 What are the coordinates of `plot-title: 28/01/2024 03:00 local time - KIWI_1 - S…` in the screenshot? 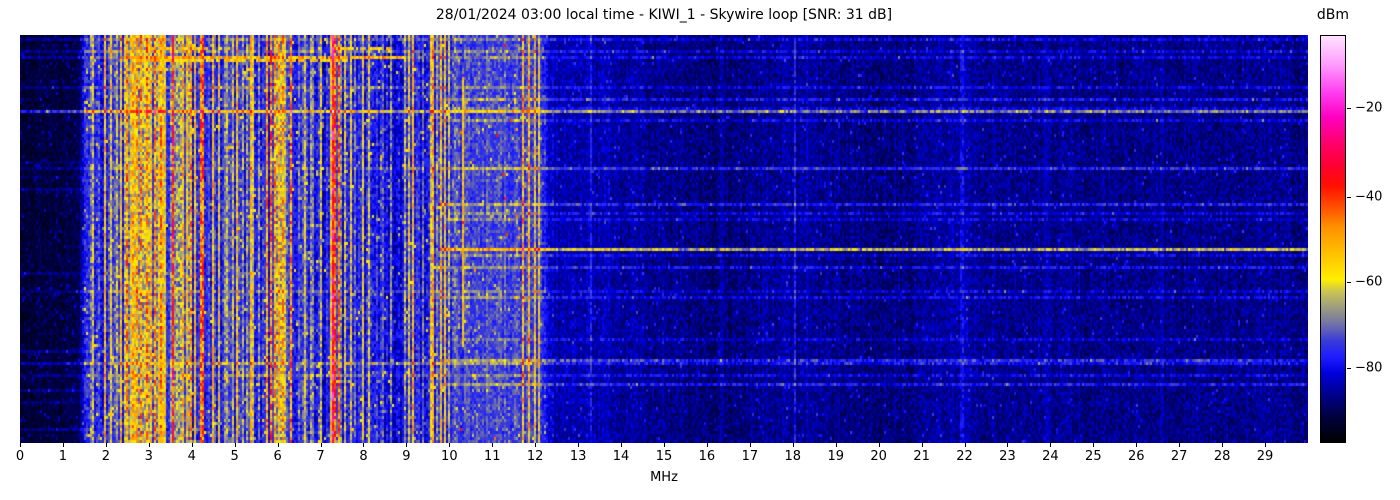 It's located at (664, 15).